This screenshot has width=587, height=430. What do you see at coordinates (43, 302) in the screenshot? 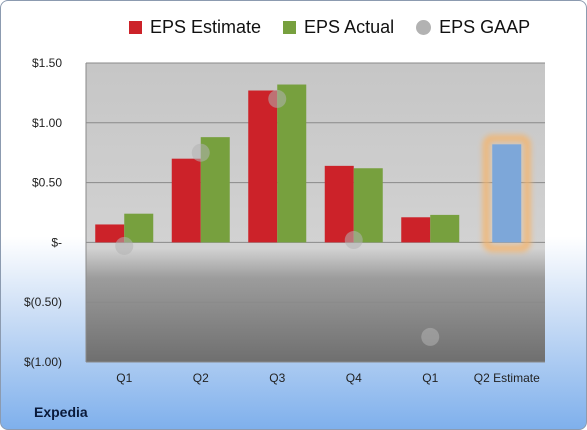
I see `y-tick-label-4: $(0.50)` at bounding box center [43, 302].